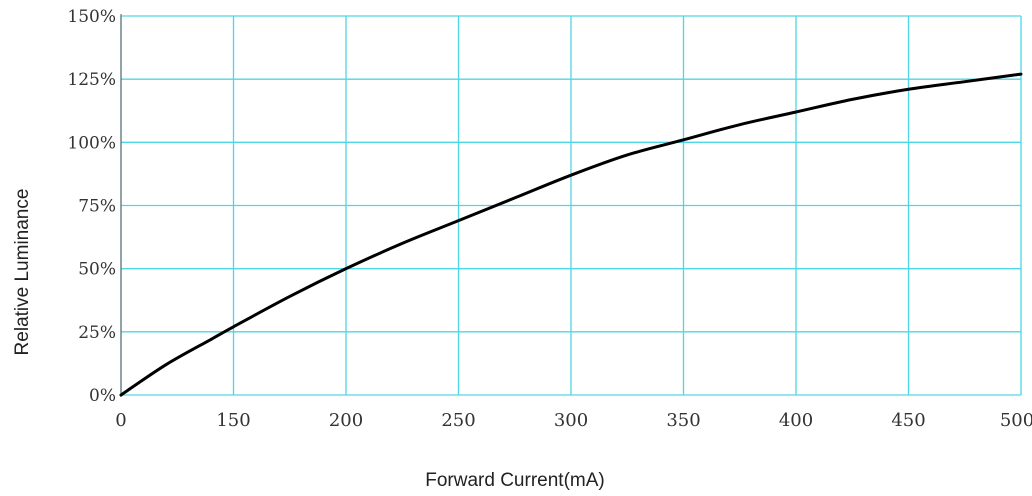 This screenshot has height=496, width=1032. Describe the element at coordinates (683, 420) in the screenshot. I see `x-tick-label-5: 350` at that location.